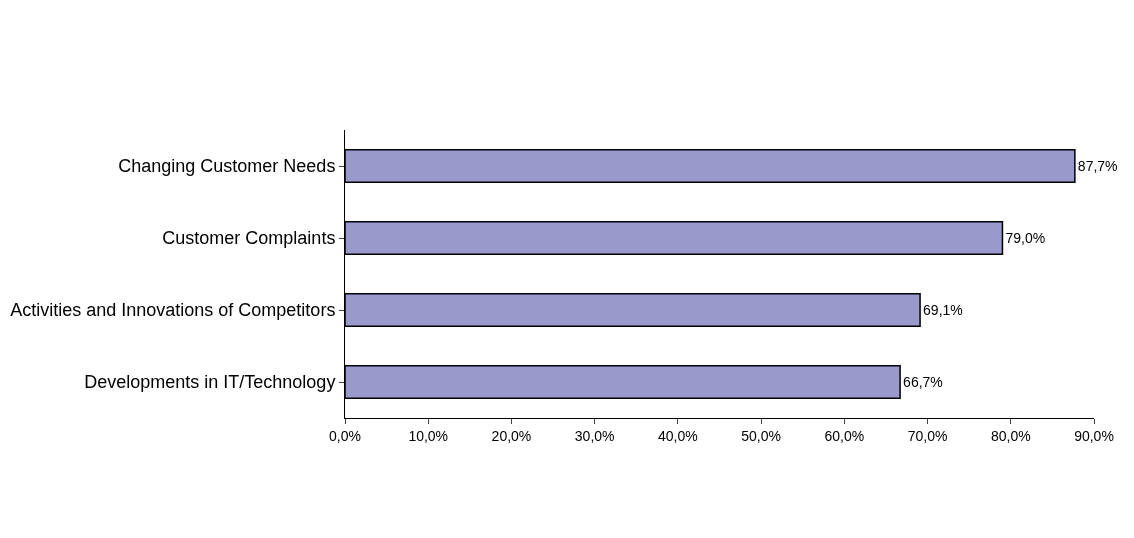  Describe the element at coordinates (844, 435) in the screenshot. I see `x-tick-label: 60,0%` at that location.